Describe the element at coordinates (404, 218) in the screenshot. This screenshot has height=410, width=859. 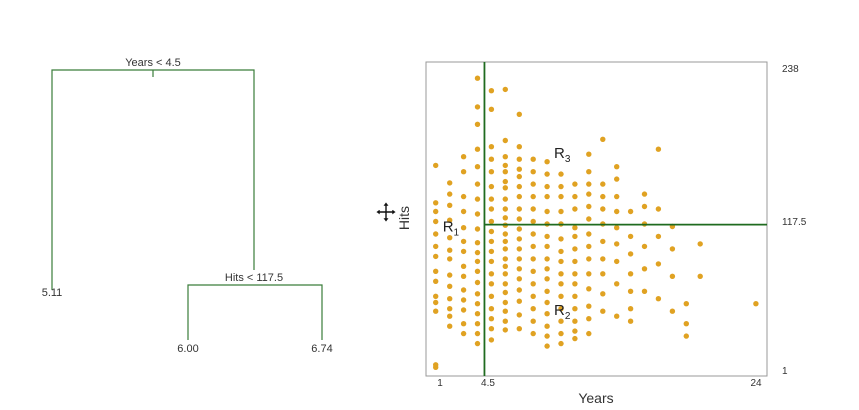
I see `y-axis-label: Hits` at that location.